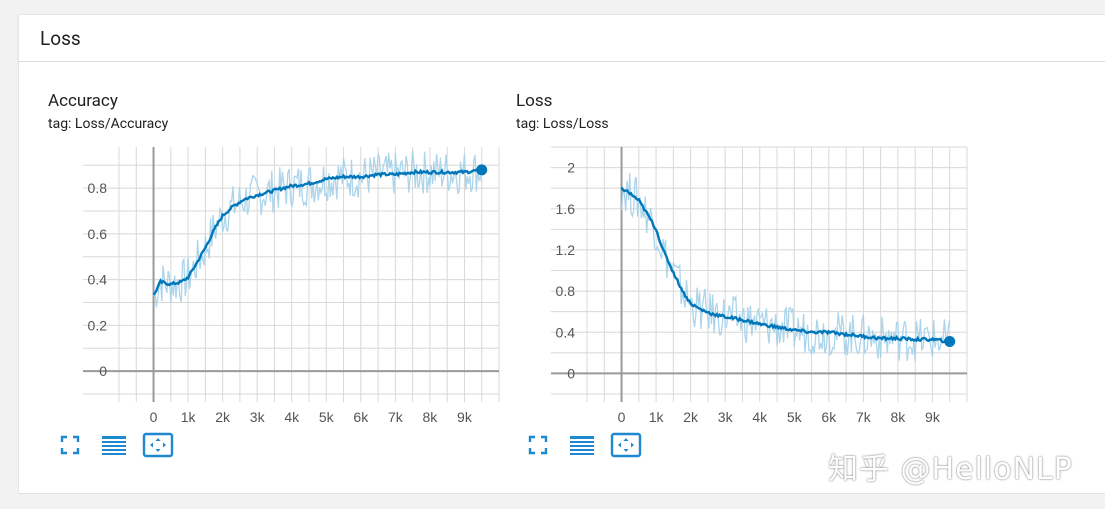 This screenshot has width=1105, height=509. I want to click on y-tick-label: 2, so click(571, 168).